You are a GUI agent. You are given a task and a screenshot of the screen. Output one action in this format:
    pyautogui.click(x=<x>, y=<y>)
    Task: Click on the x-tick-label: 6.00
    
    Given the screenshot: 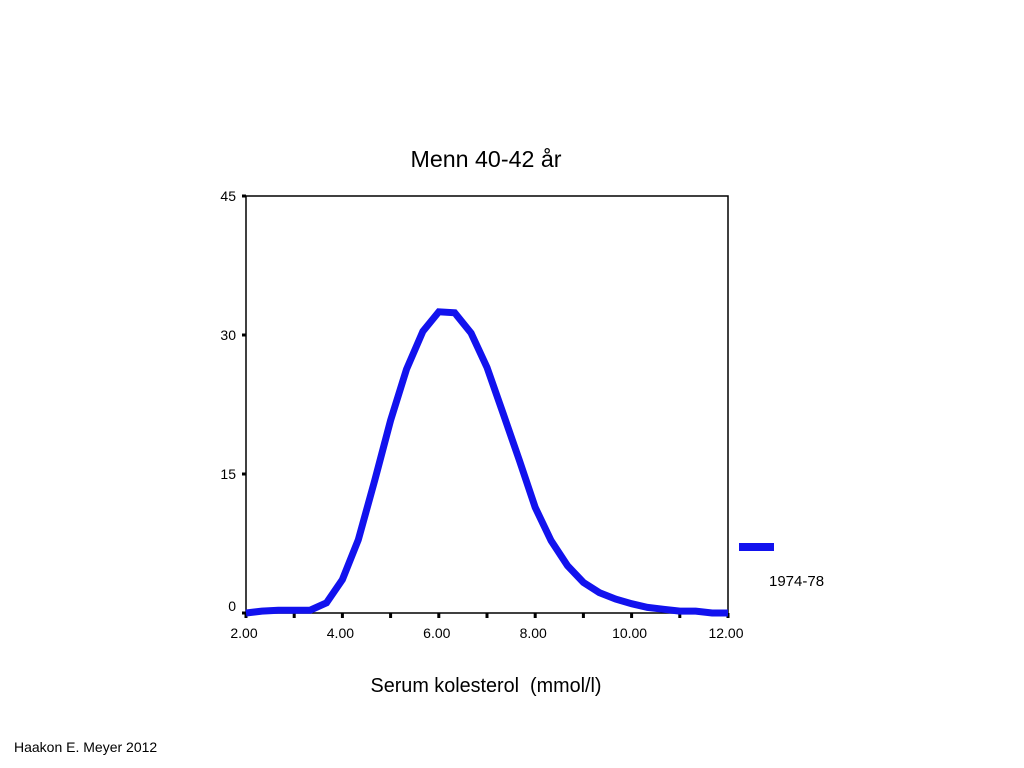 What is the action you would take?
    pyautogui.click(x=436, y=633)
    